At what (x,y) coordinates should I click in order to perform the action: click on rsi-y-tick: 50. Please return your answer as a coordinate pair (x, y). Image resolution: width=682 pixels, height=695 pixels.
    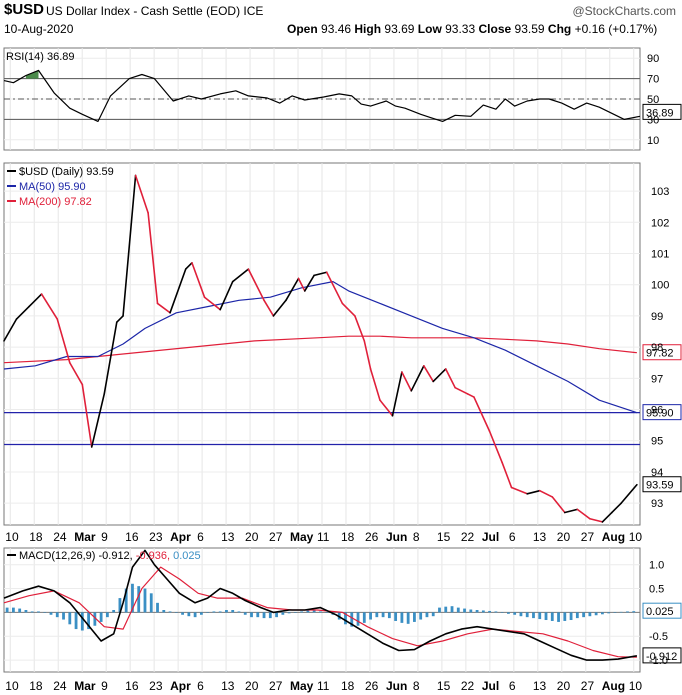
    Looking at the image, I should click on (653, 100).